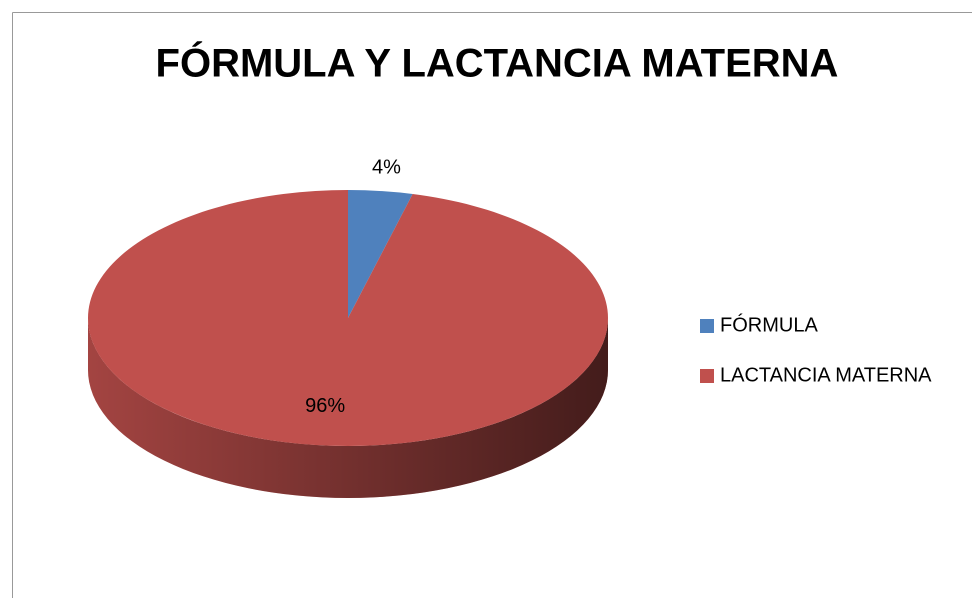 This screenshot has width=972, height=598. Describe the element at coordinates (386, 167) in the screenshot. I see `data-label: 4%` at that location.